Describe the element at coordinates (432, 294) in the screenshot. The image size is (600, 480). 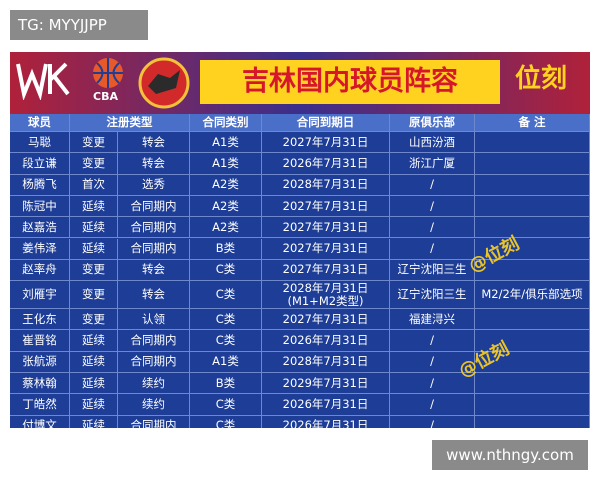
I see `cell-text: 辽宁沈阳三生` at that location.